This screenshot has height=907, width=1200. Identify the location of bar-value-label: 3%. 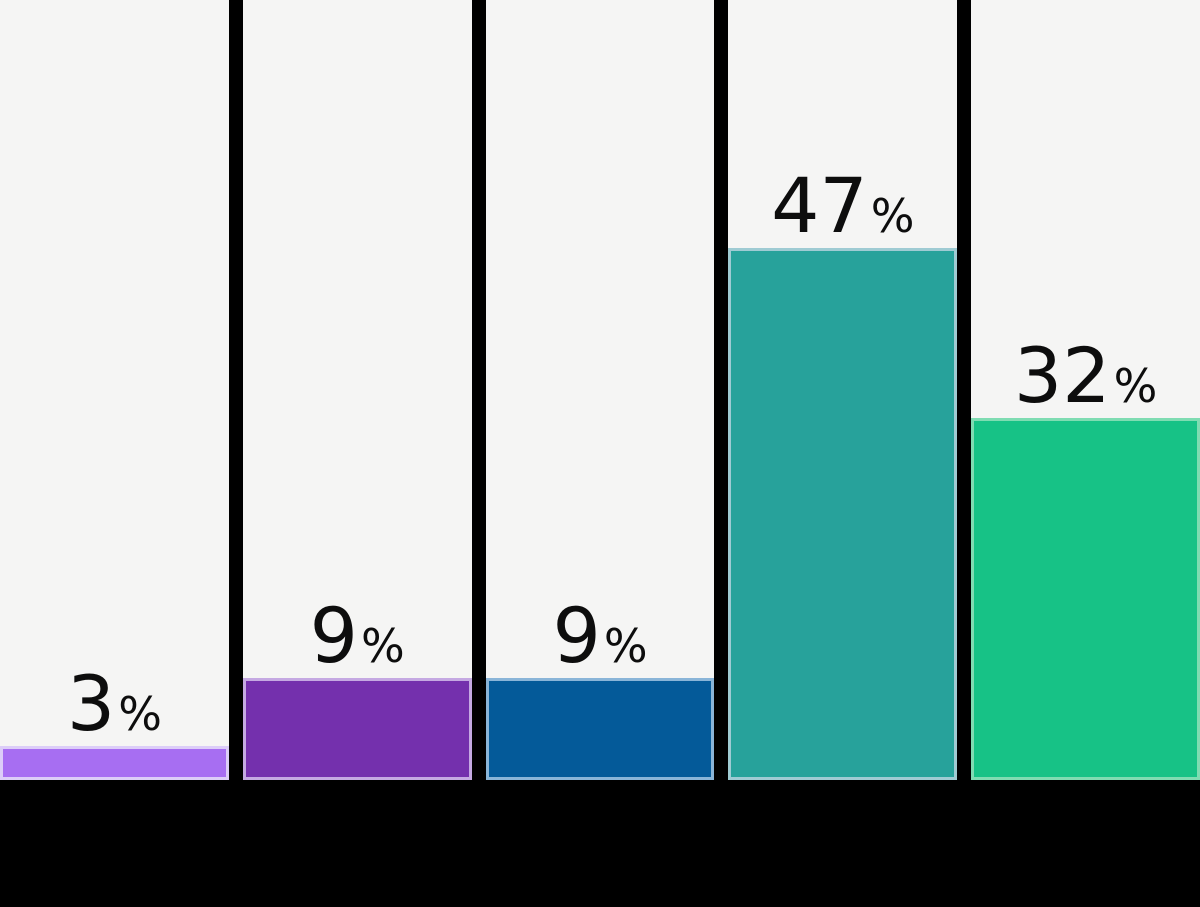
(114, 704).